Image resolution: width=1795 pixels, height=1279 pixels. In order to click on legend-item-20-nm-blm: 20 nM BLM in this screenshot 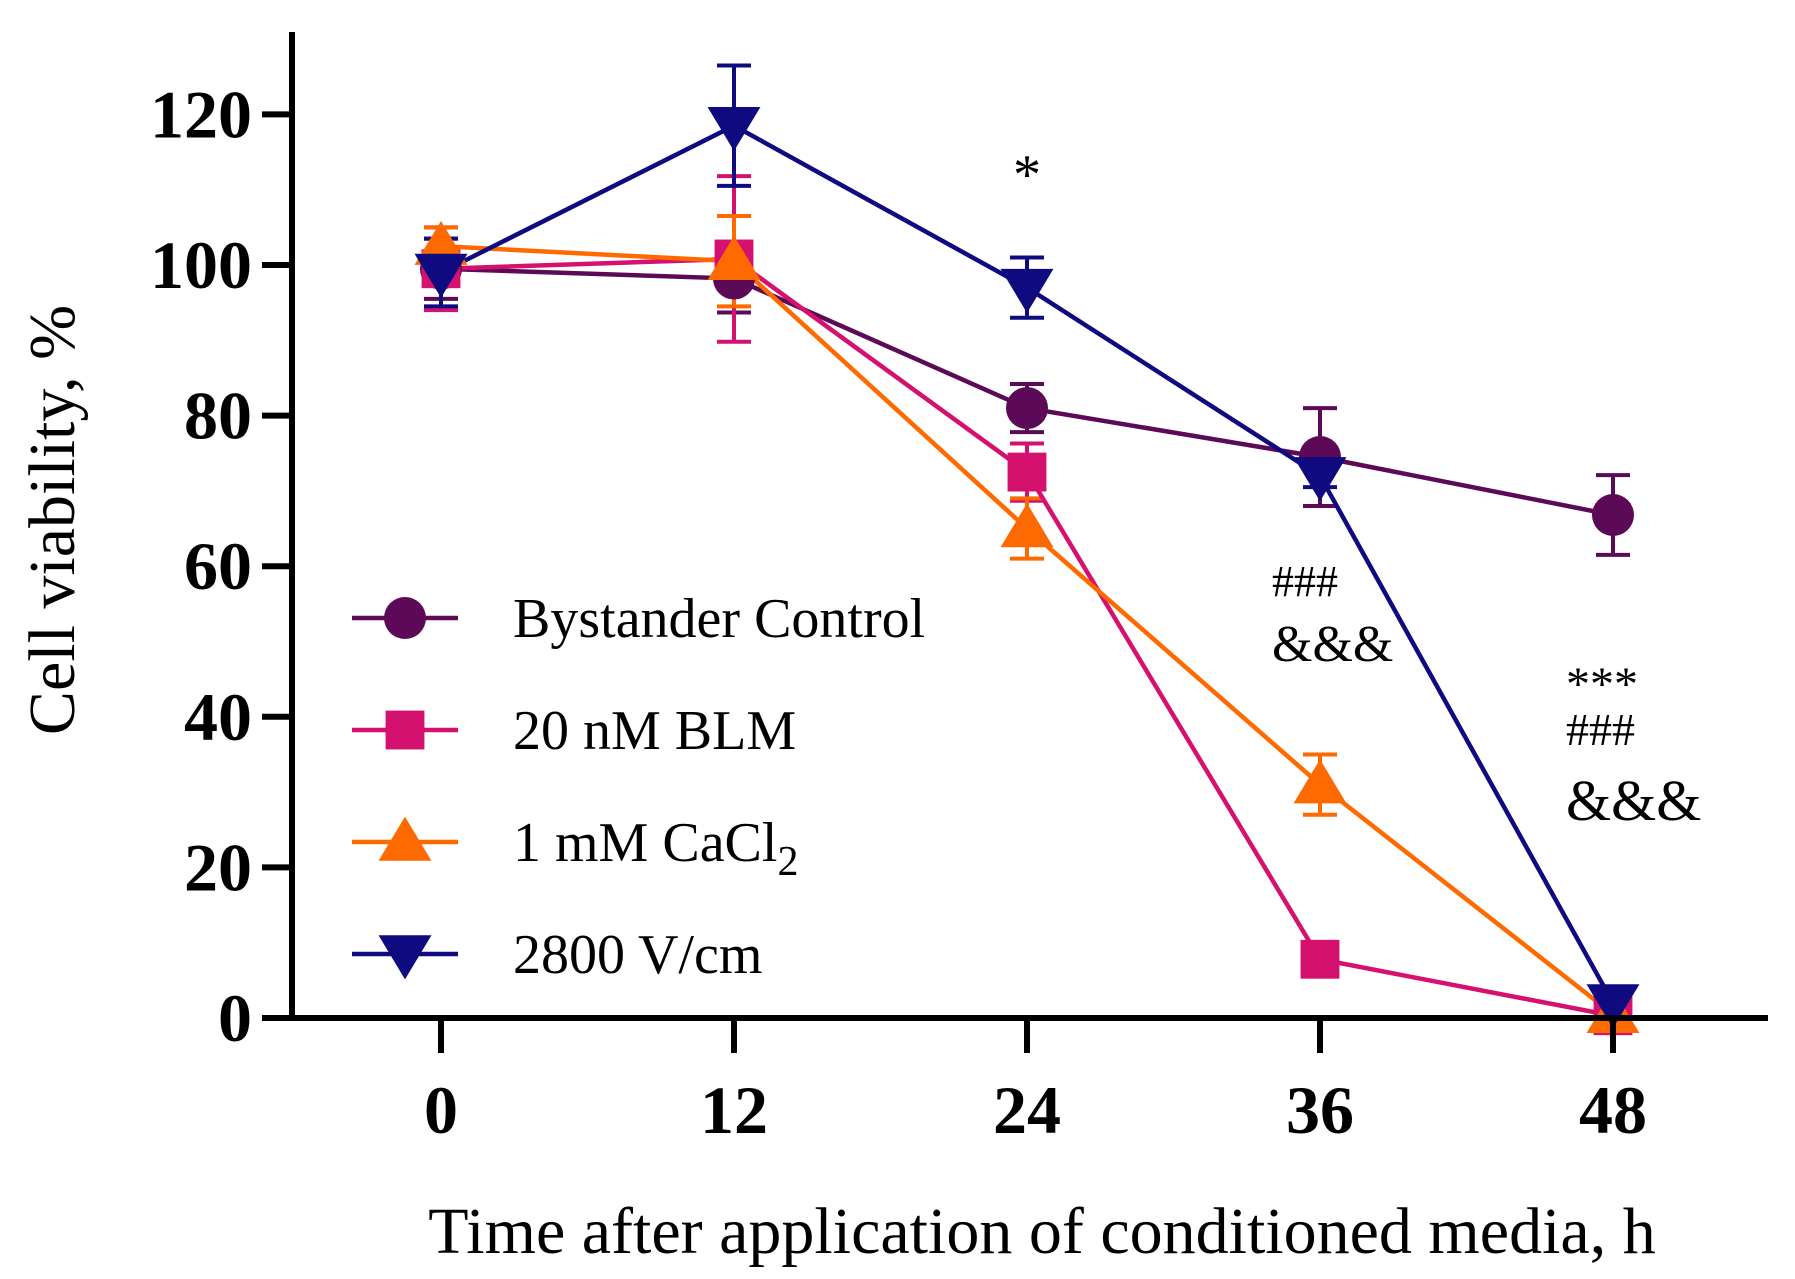, I will do `click(574, 731)`.